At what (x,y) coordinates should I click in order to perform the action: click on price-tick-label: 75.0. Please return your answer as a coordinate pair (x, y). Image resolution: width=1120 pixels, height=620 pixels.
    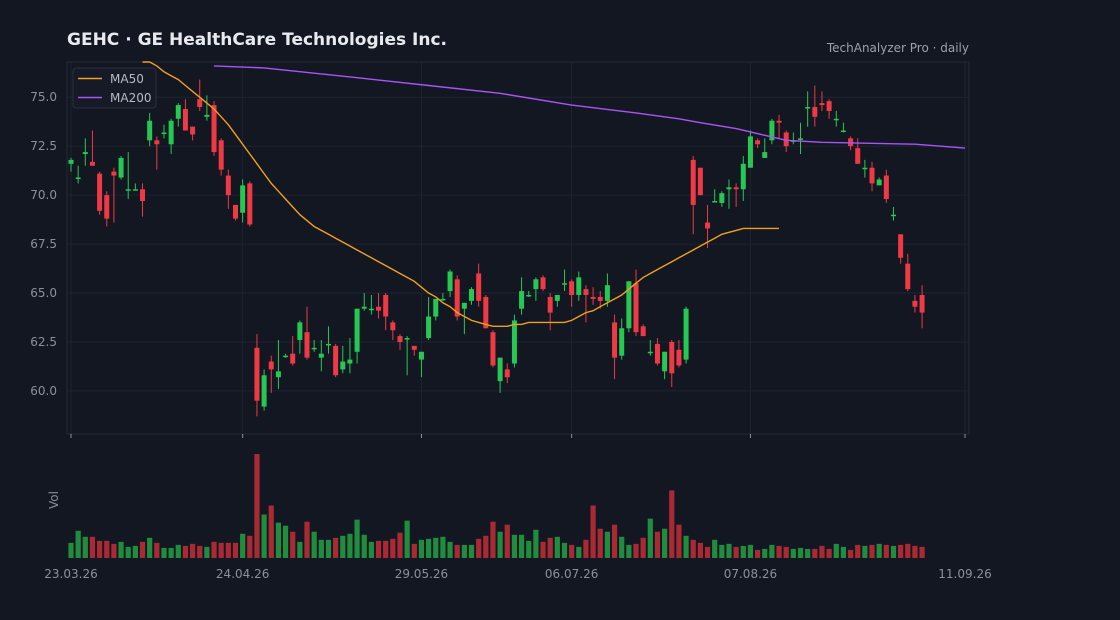
    Looking at the image, I should click on (43, 97).